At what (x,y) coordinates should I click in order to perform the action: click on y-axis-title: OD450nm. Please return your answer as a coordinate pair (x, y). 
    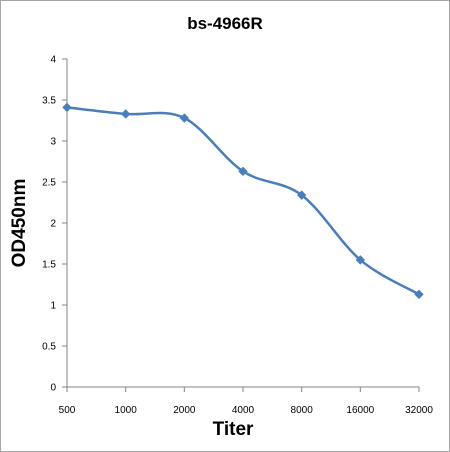
    Looking at the image, I should click on (19, 223).